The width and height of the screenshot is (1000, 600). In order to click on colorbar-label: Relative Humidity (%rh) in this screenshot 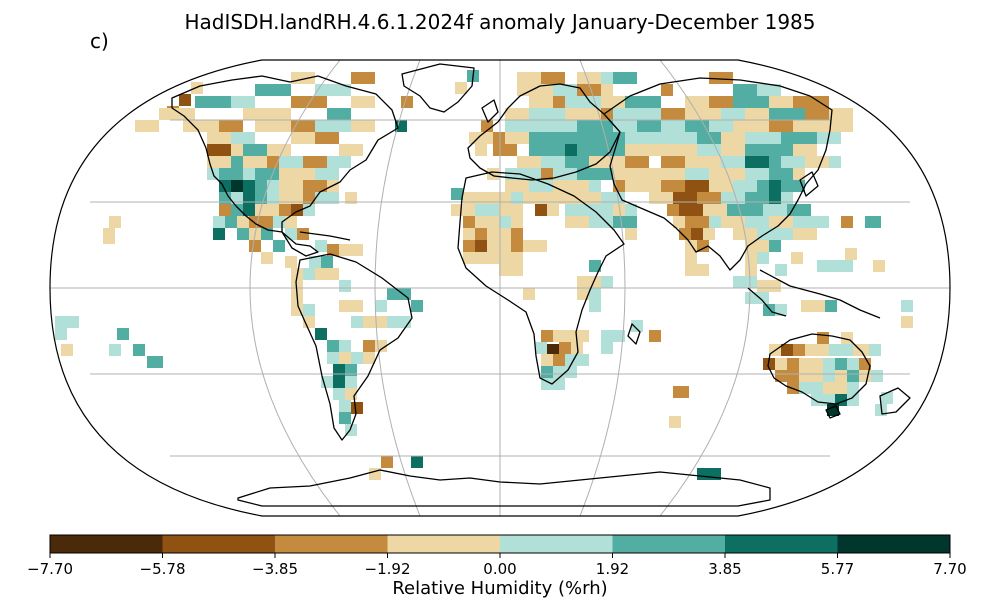, I will do `click(499, 588)`.